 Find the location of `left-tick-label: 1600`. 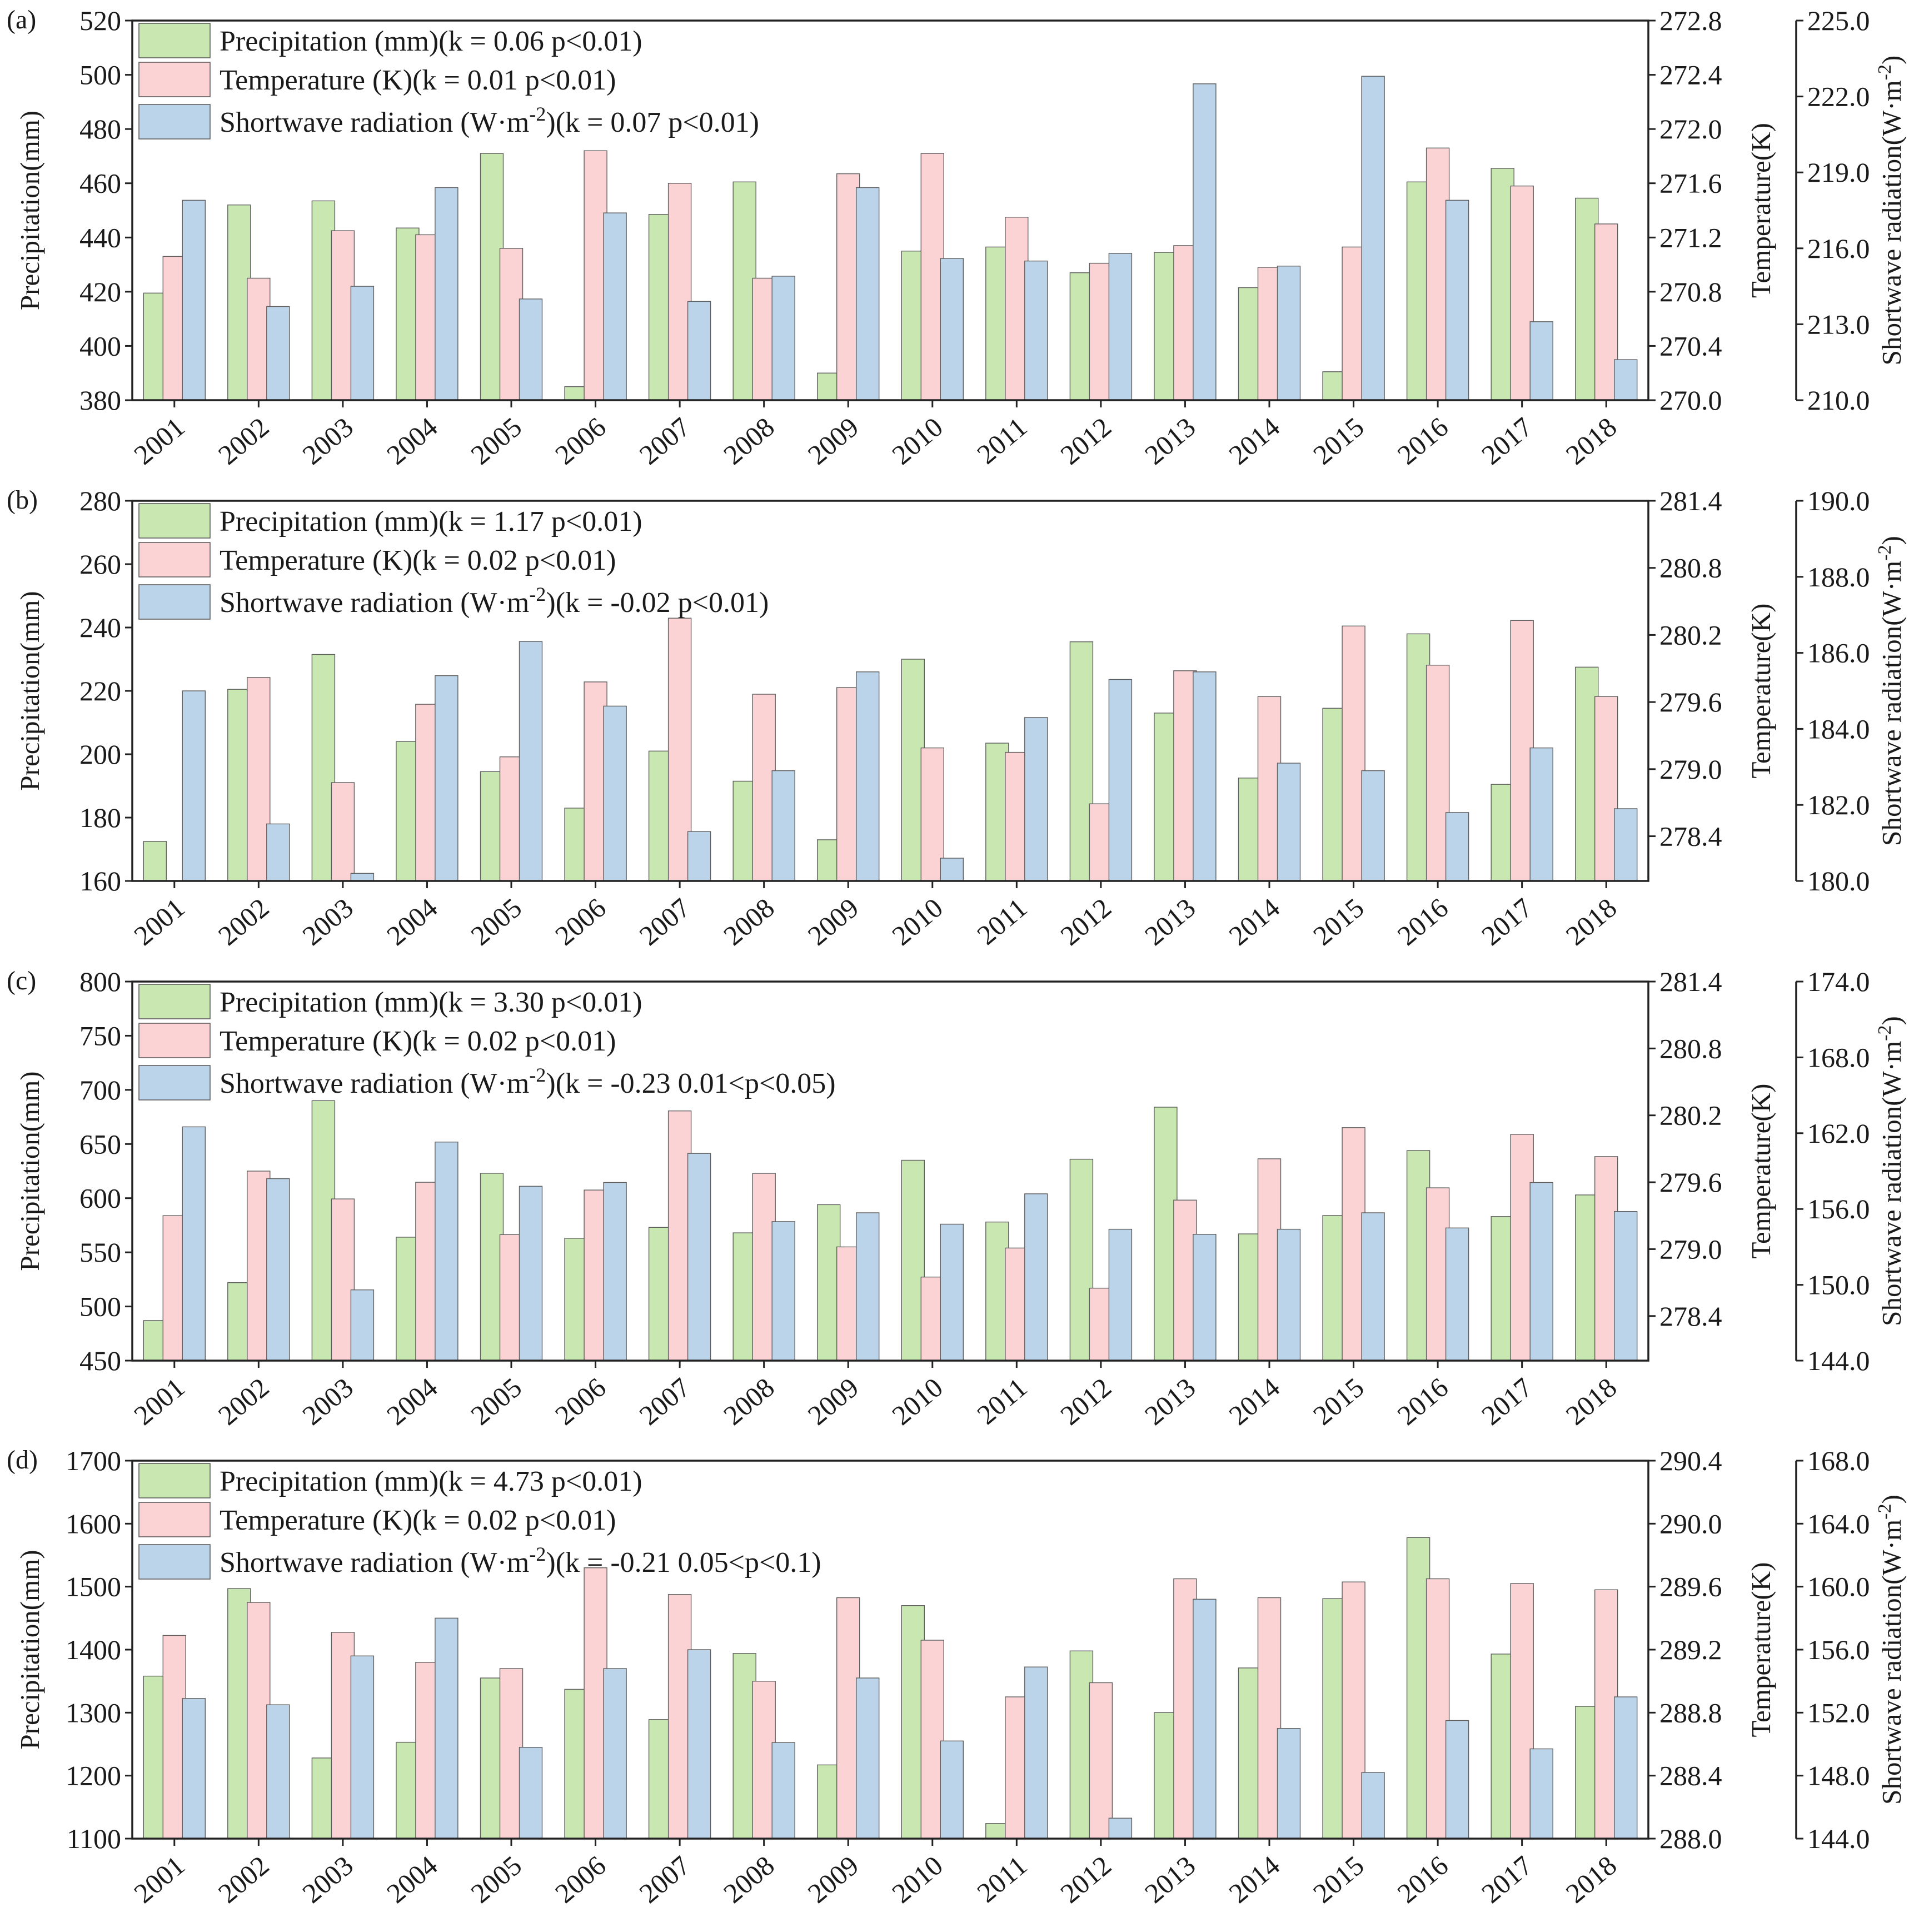

left-tick-label: 1600 is located at coordinates (93, 1523).